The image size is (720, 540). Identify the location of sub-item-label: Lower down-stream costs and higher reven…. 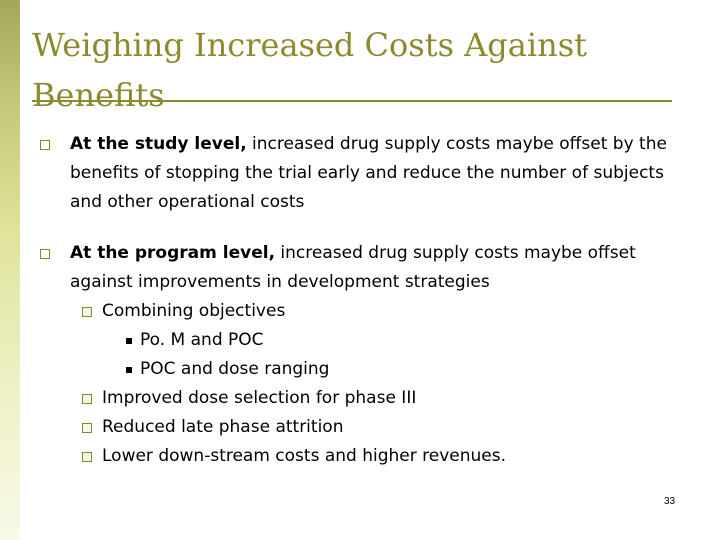
(304, 456).